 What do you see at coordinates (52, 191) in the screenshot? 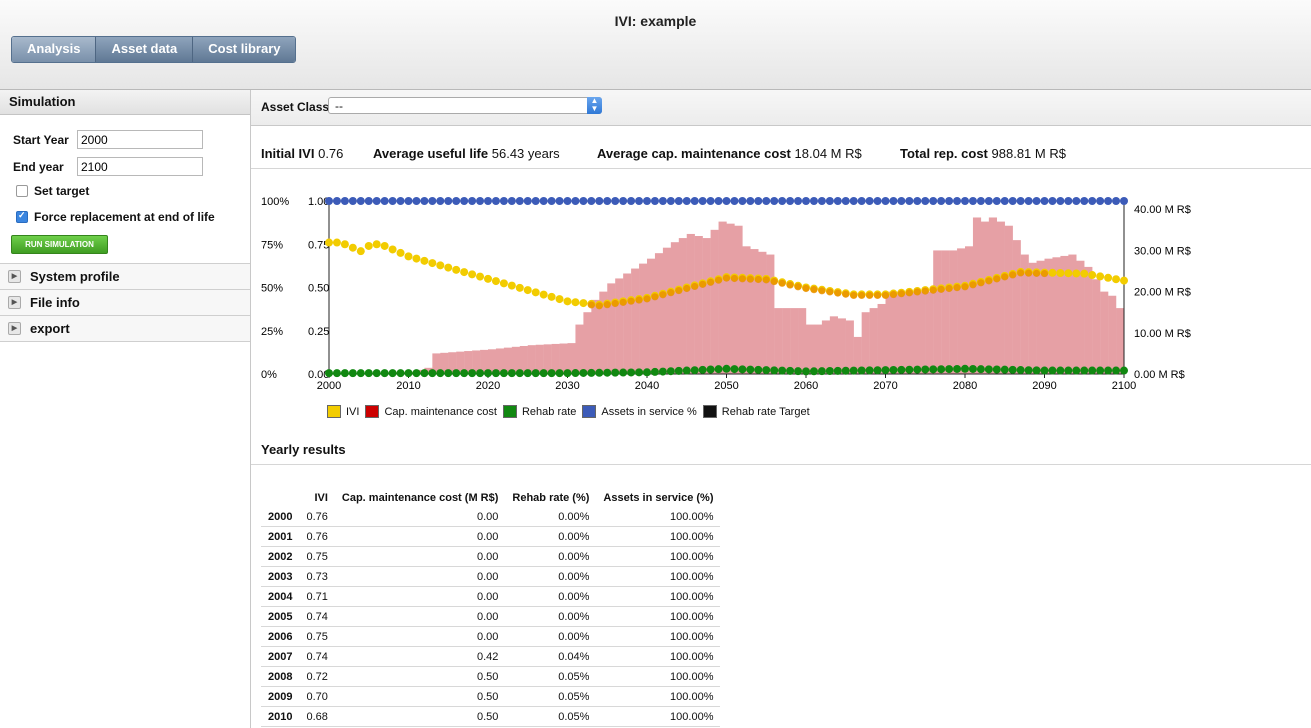
I see `set-target-option: Set target` at bounding box center [52, 191].